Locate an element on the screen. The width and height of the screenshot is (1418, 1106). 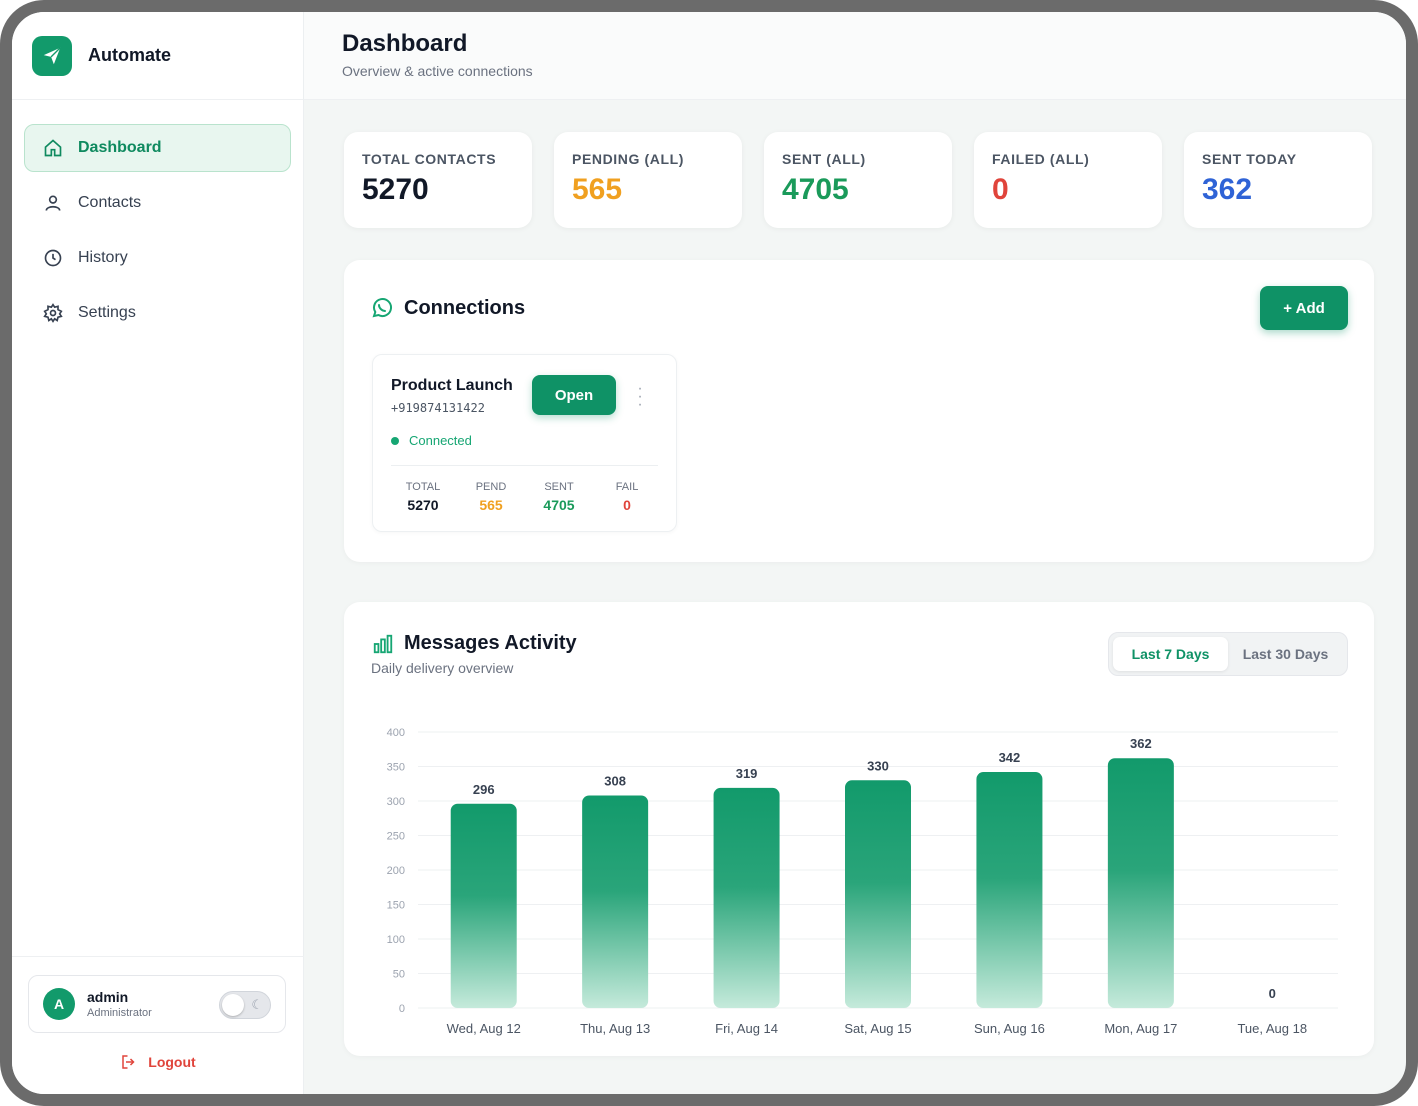
connection-name: Product Launch is located at coordinates (452, 385).